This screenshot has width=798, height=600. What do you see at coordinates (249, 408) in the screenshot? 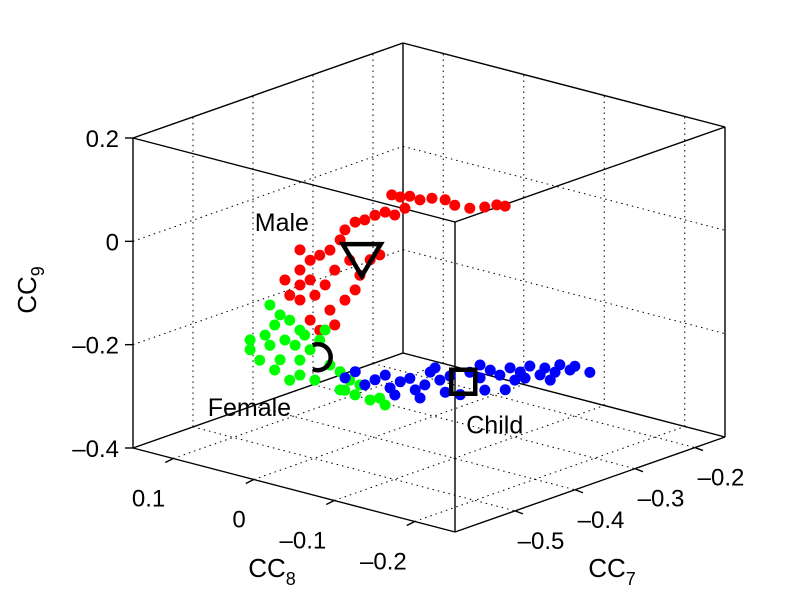
I see `annotation-female: Female` at bounding box center [249, 408].